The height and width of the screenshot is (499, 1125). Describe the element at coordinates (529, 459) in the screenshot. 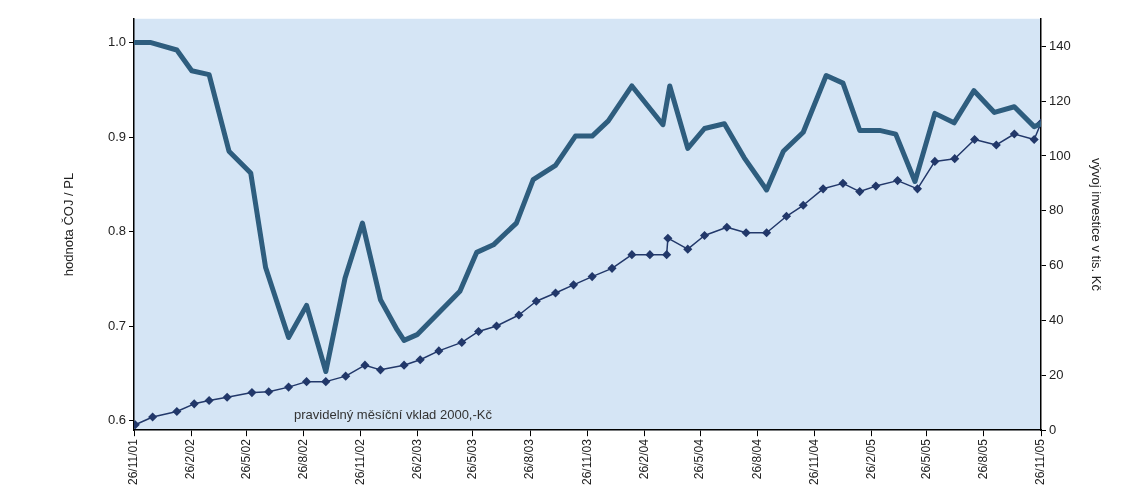

I see `x-tick-label: 26/8/03` at that location.